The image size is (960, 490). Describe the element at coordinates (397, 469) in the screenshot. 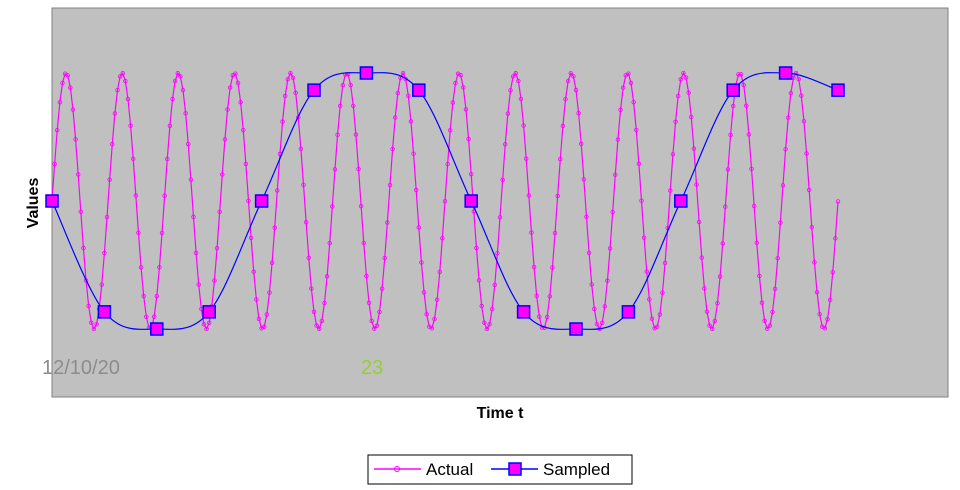

I see `legend-actual-marker` at that location.